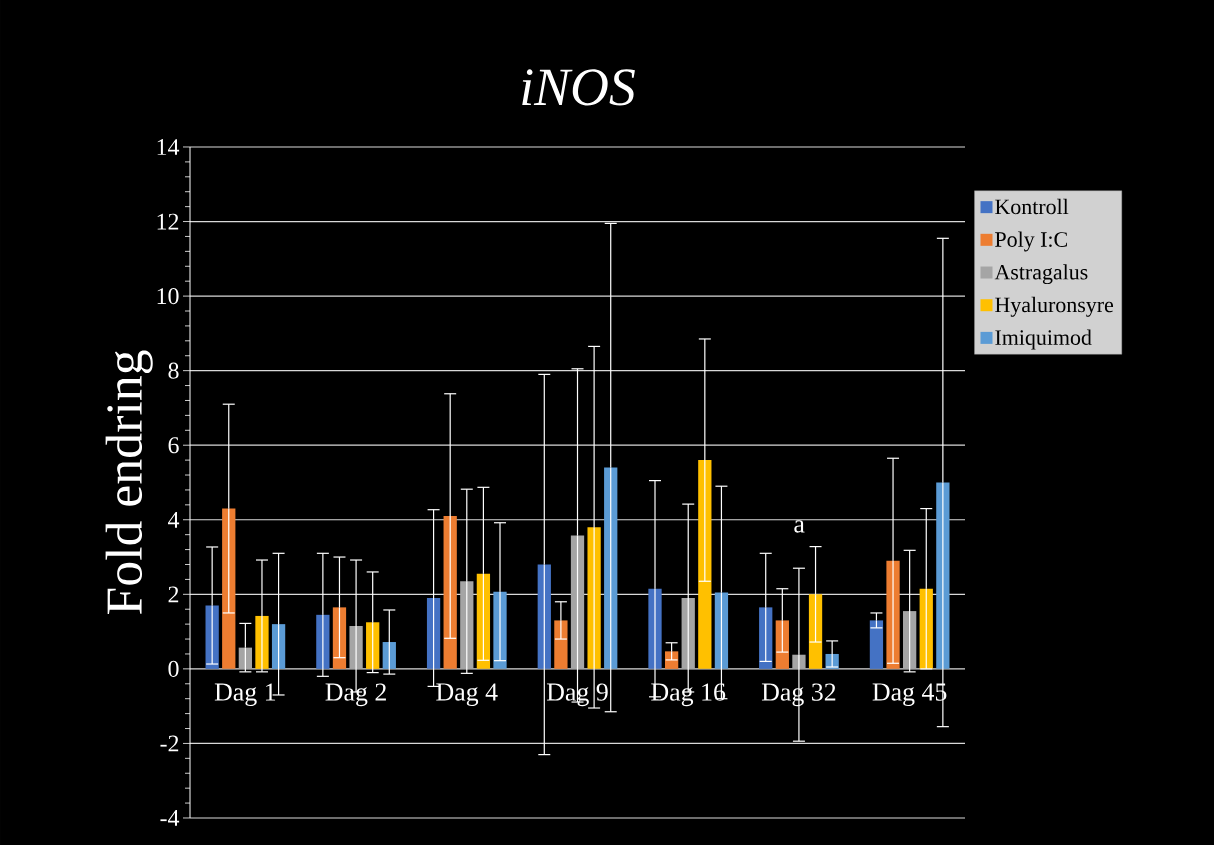  Describe the element at coordinates (578, 87) in the screenshot. I see `chart-title: iNOS` at that location.